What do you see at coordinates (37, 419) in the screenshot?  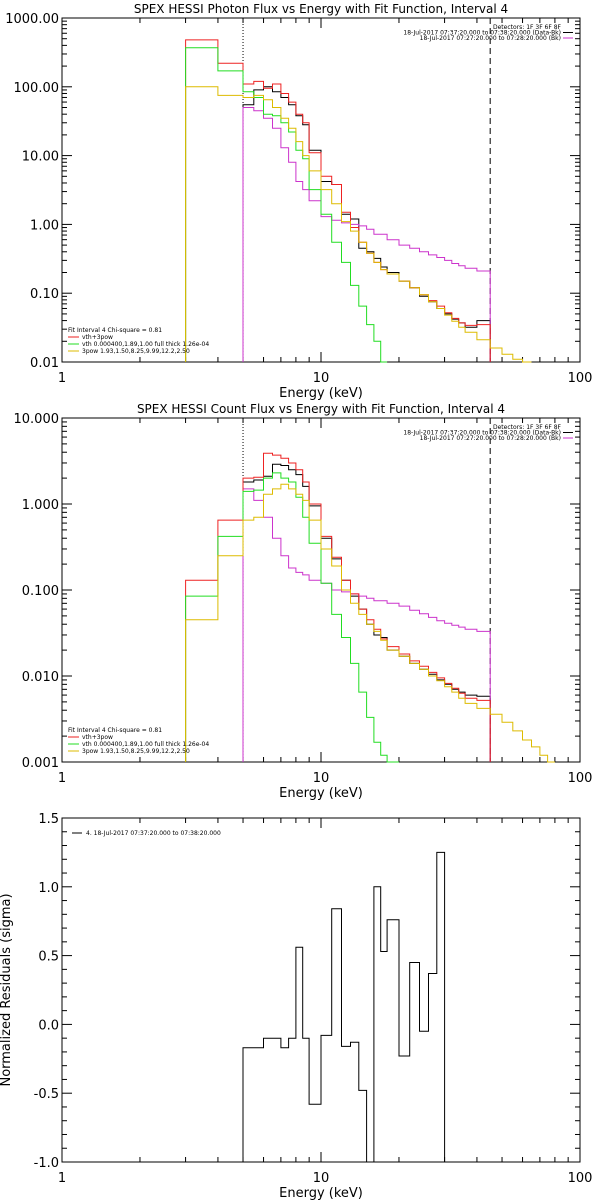 I see `y-tick-label: 10.000` at bounding box center [37, 419].